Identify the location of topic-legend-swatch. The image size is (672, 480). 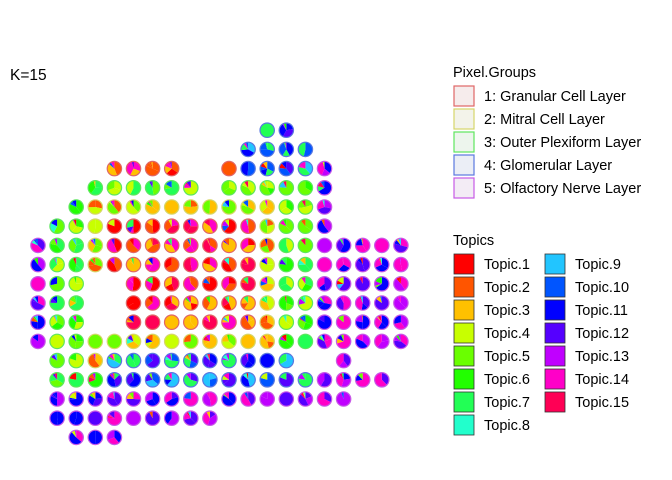
(555, 264).